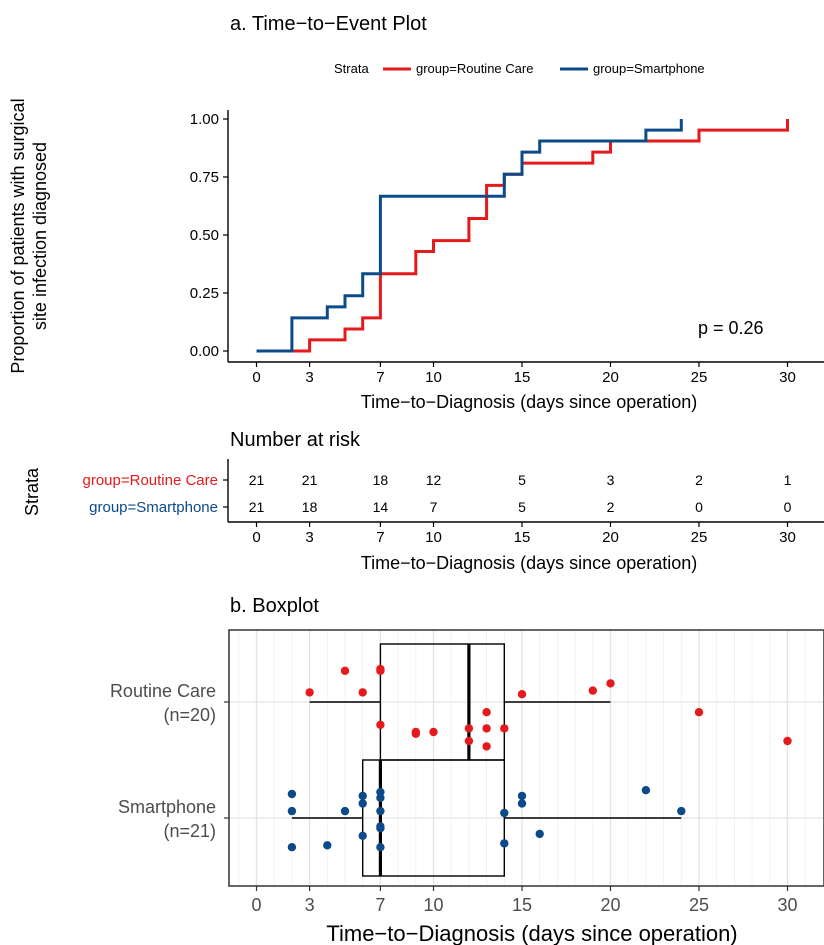  I want to click on risk-x-tick-label: 10, so click(433, 537).